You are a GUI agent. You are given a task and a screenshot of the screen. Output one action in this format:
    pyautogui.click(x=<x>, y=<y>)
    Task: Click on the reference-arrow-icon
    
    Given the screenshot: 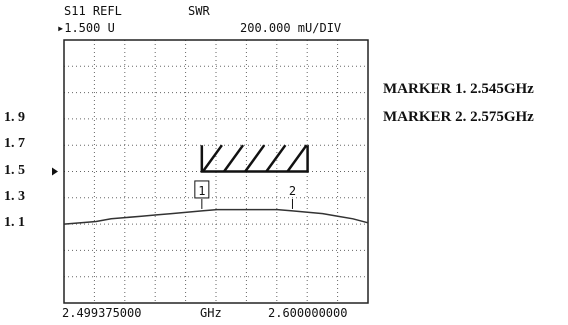 What is the action you would take?
    pyautogui.click(x=55, y=172)
    